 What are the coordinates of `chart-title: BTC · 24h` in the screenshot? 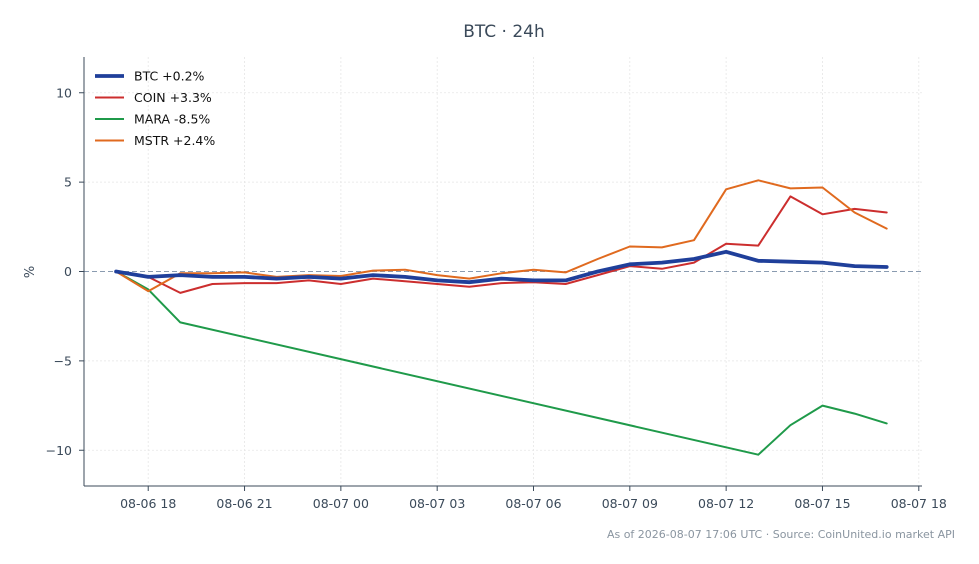 It's located at (504, 32).